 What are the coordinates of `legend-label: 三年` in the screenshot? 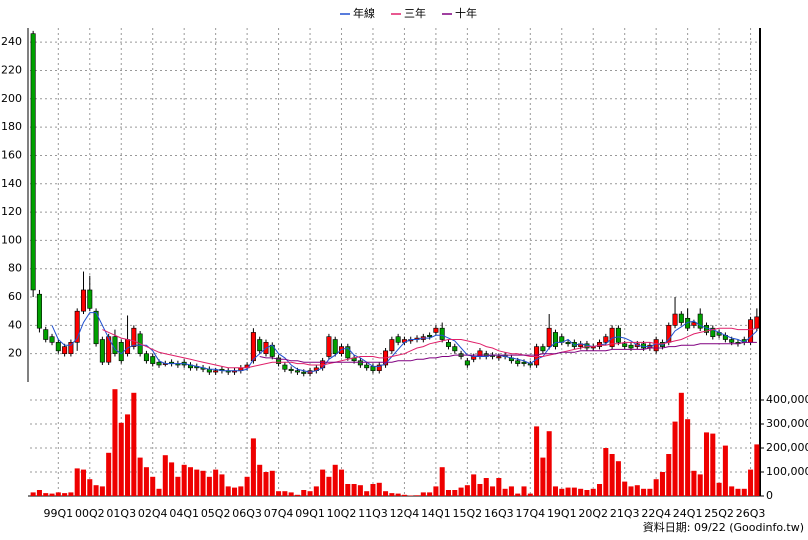 It's located at (415, 13).